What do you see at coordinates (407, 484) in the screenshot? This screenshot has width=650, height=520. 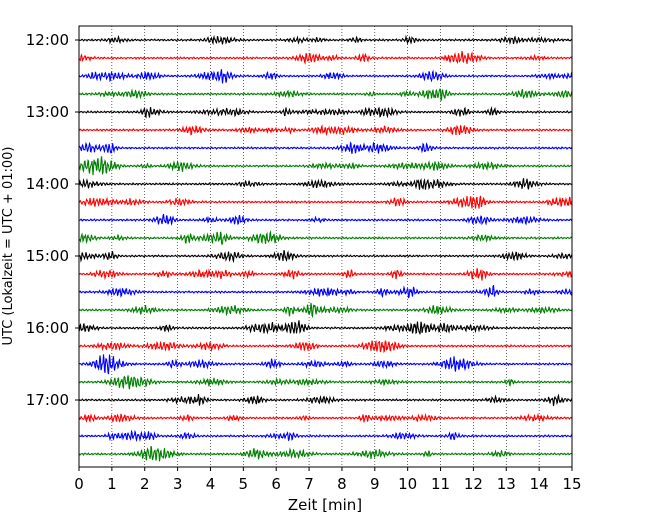 I see `x-tick-label: 10` at bounding box center [407, 484].